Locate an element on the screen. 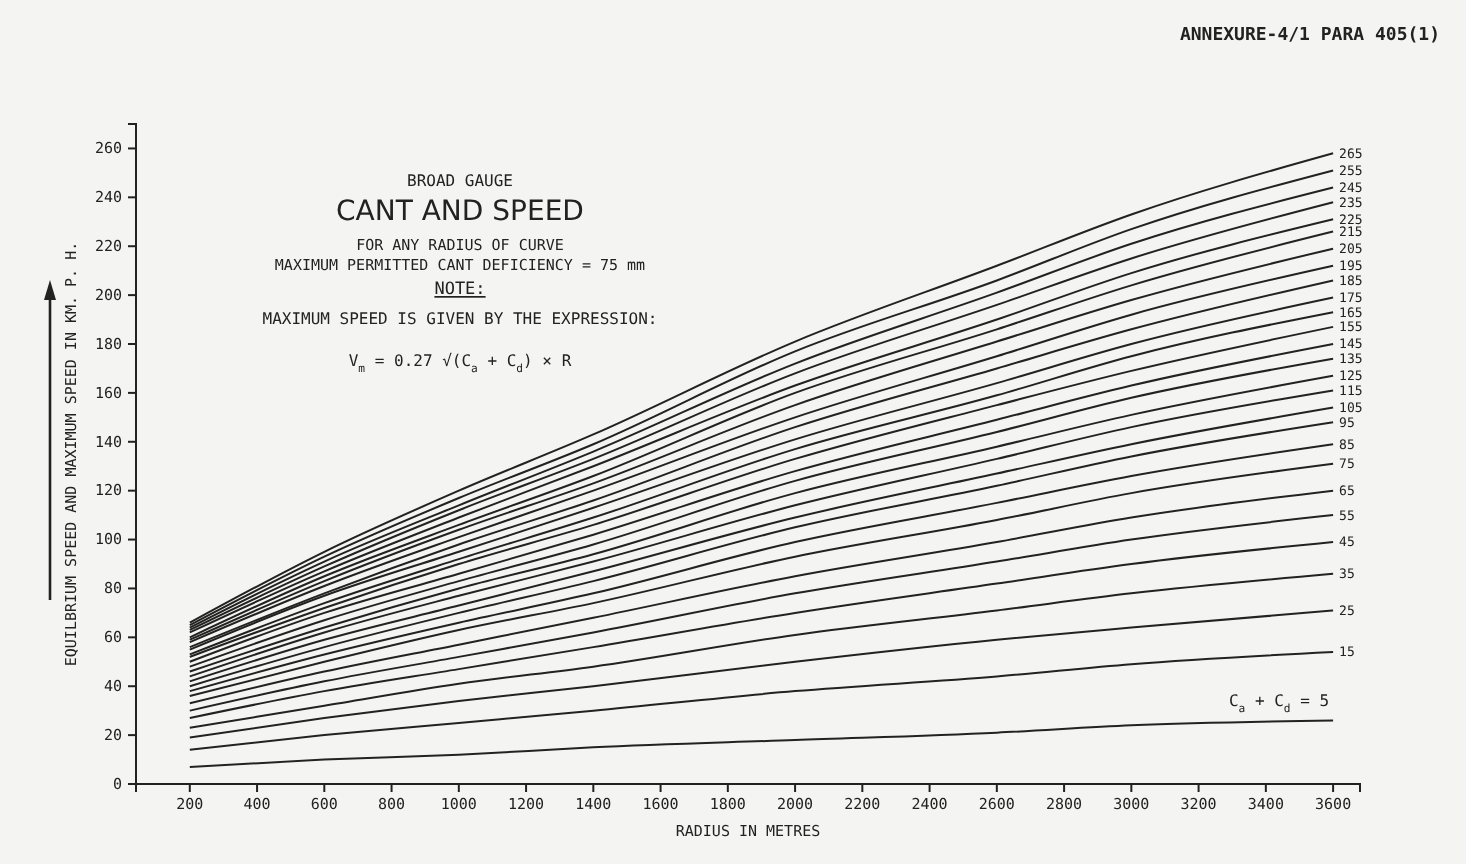  series-label: C$_{a}$ + C$_{d}$ = 5 is located at coordinates (1279, 704).